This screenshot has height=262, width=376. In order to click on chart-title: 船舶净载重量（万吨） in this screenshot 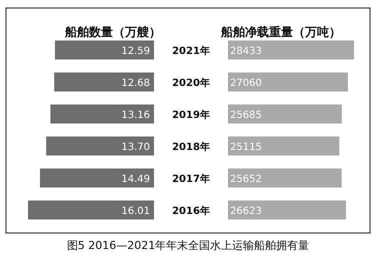, I will do `click(280, 32)`.